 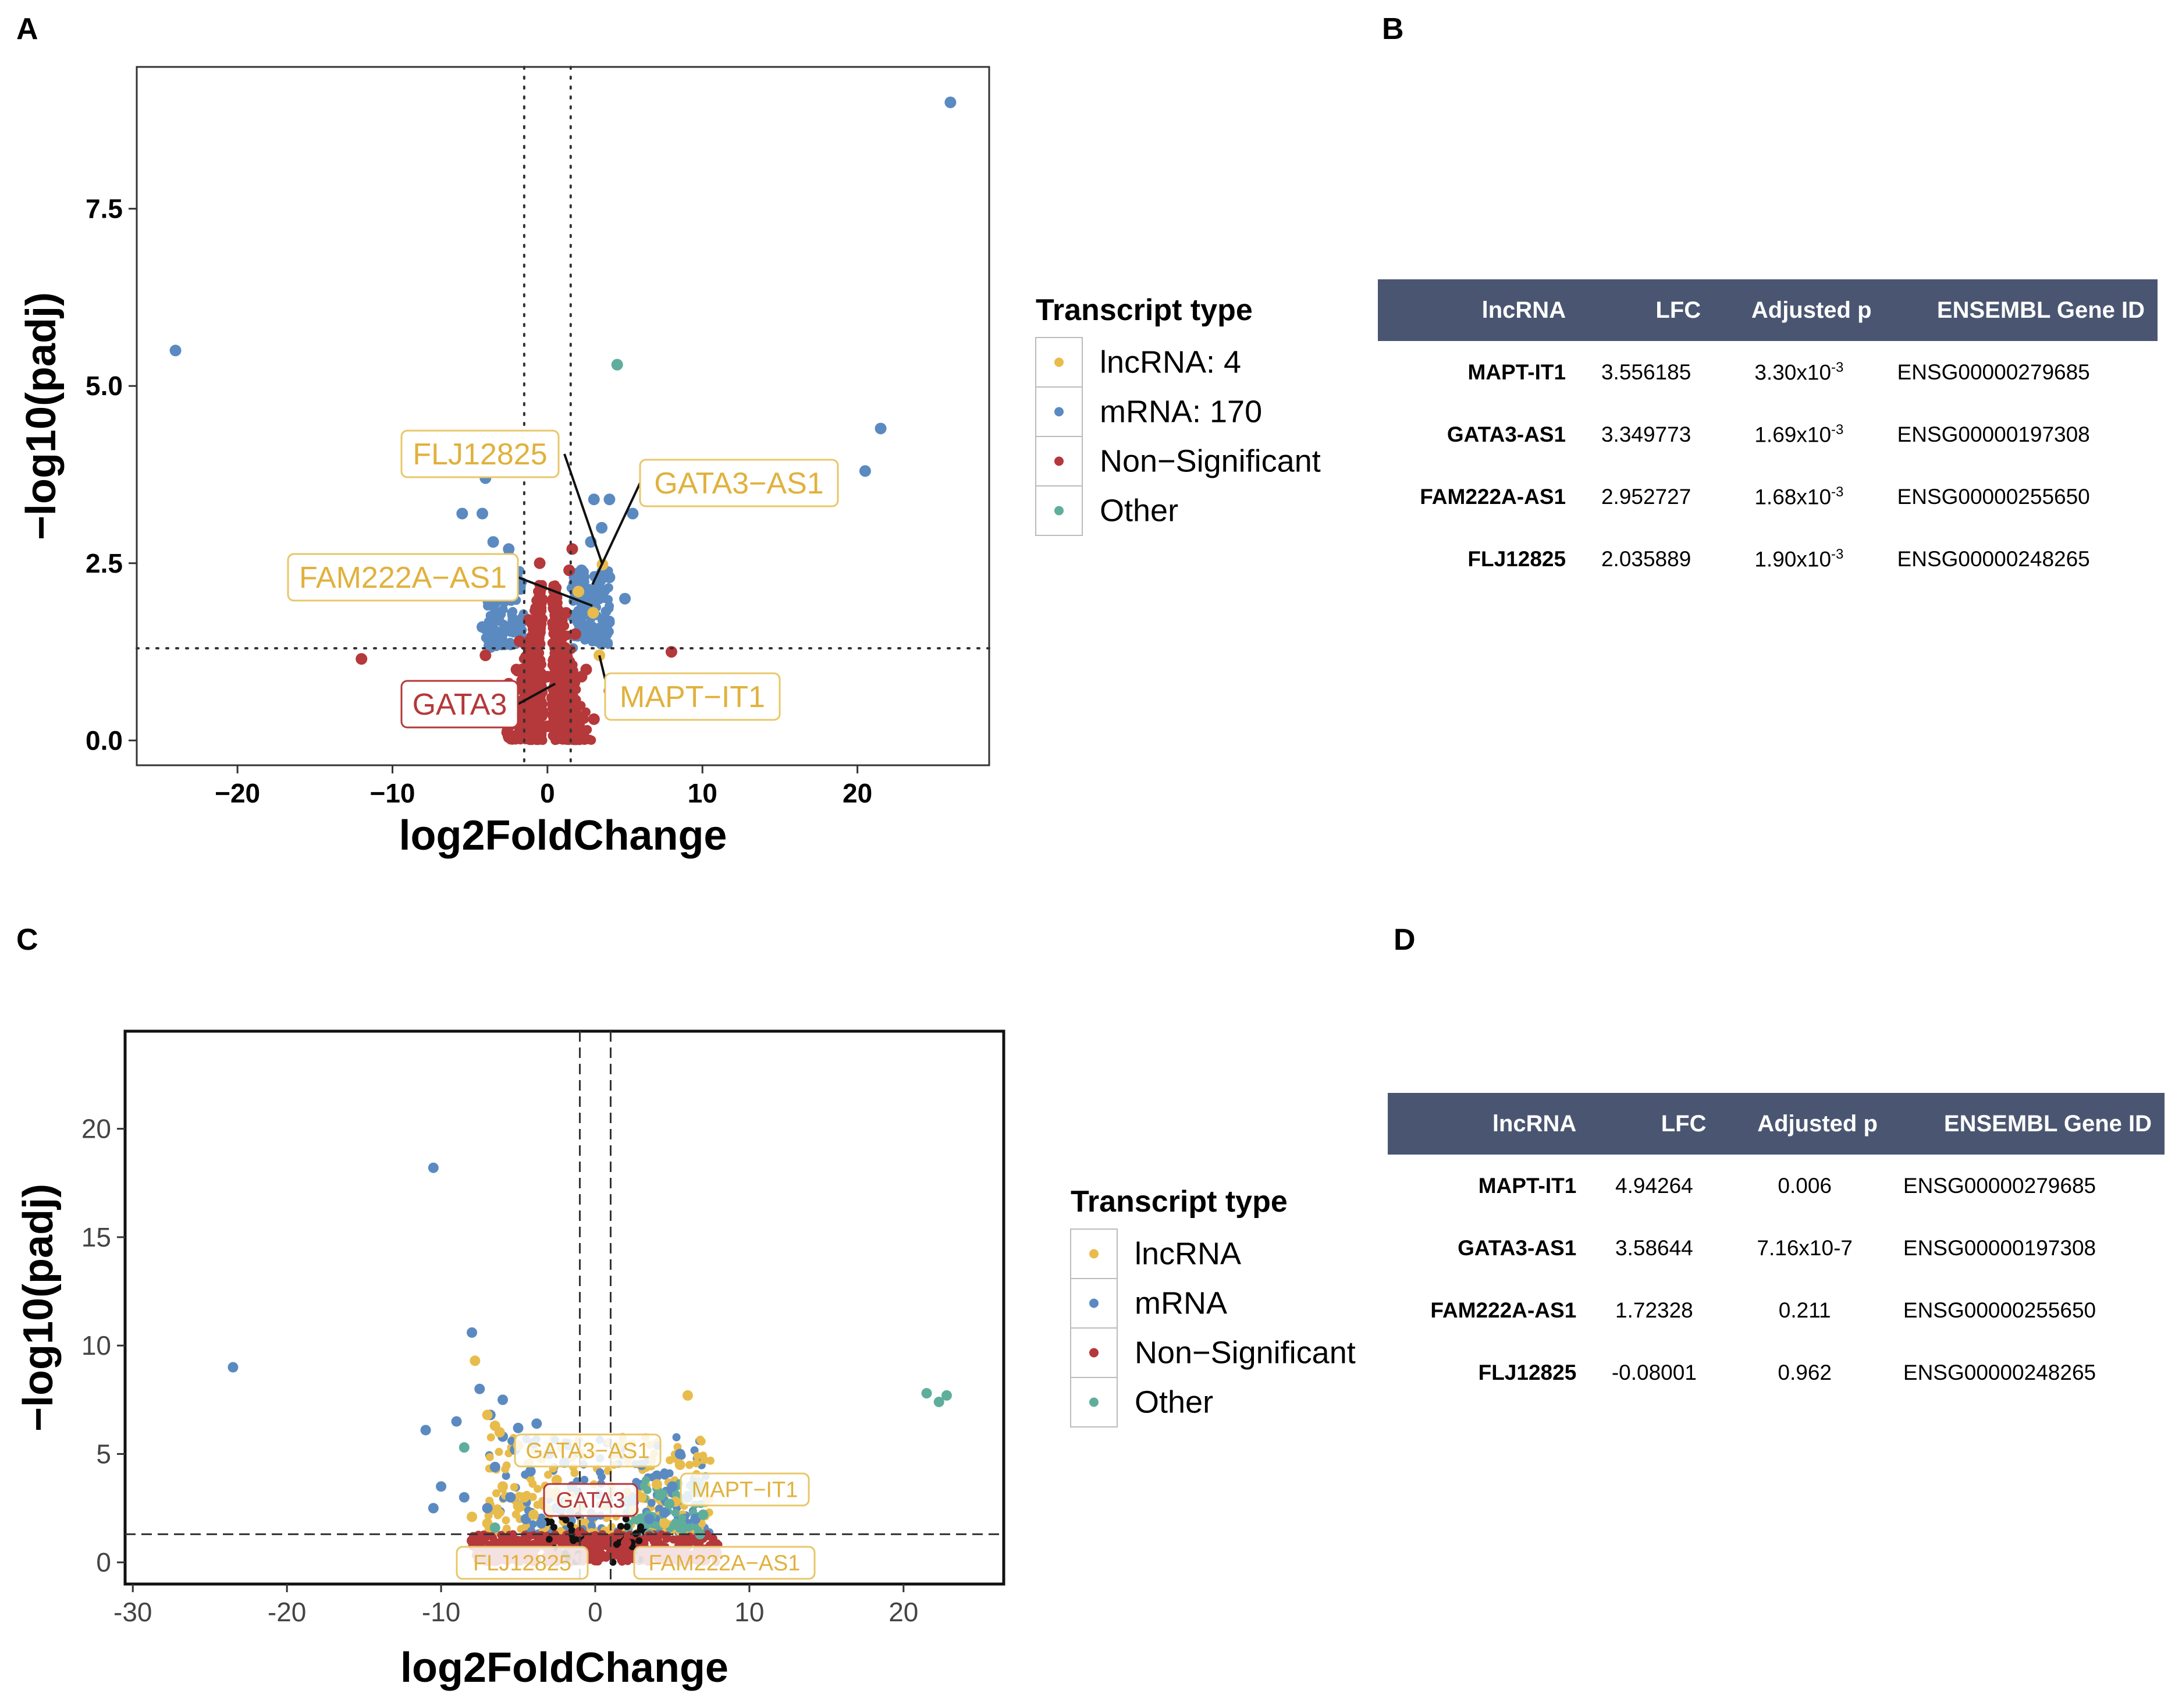 What do you see at coordinates (547, 793) in the screenshot?
I see `x-tick-label: 0` at bounding box center [547, 793].